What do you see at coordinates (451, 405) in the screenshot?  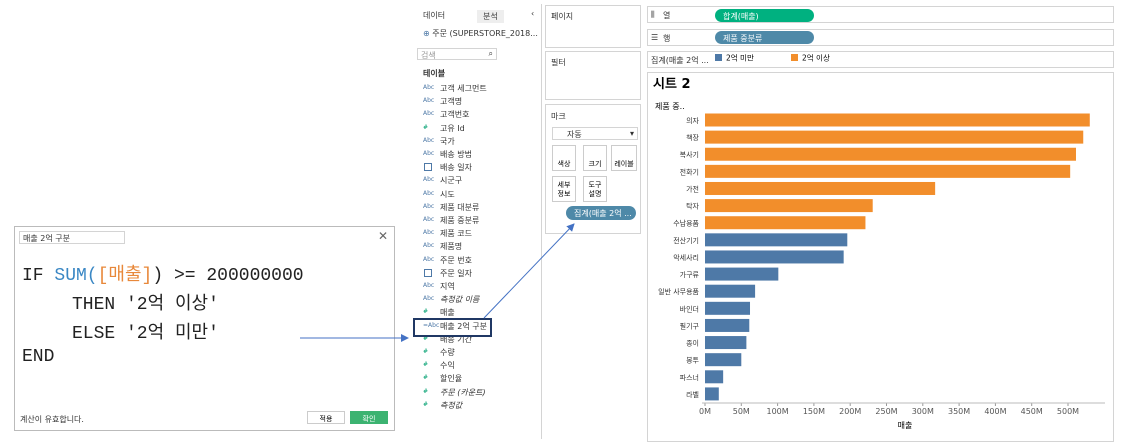 I see `field-name: 측정값` at bounding box center [451, 405].